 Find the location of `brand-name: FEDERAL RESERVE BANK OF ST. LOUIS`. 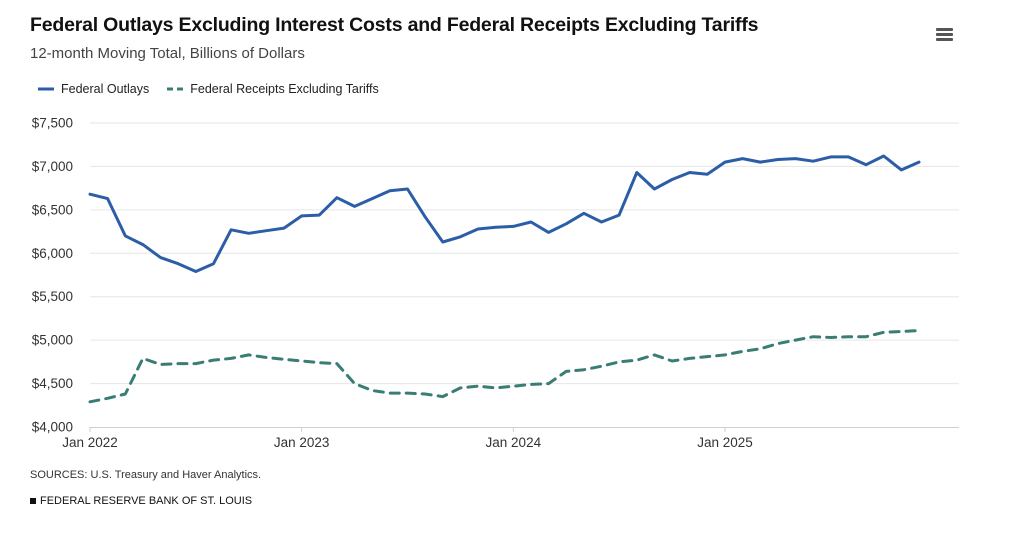

brand-name: FEDERAL RESERVE BANK OF ST. LOUIS is located at coordinates (146, 501).